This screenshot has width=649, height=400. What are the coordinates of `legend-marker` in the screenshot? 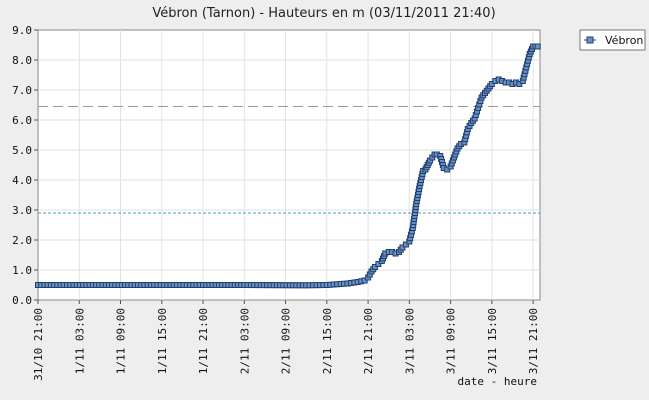 It's located at (590, 40).